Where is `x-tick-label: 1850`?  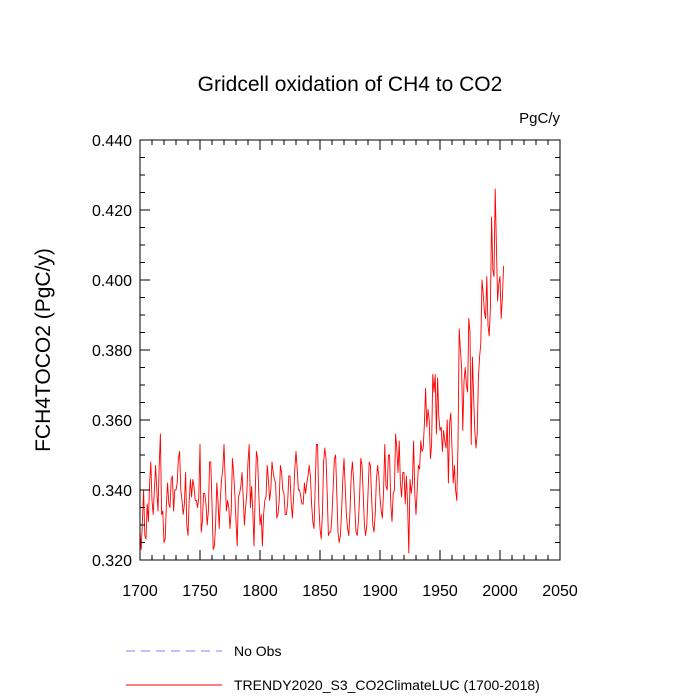
x-tick-label: 1850 is located at coordinates (320, 591).